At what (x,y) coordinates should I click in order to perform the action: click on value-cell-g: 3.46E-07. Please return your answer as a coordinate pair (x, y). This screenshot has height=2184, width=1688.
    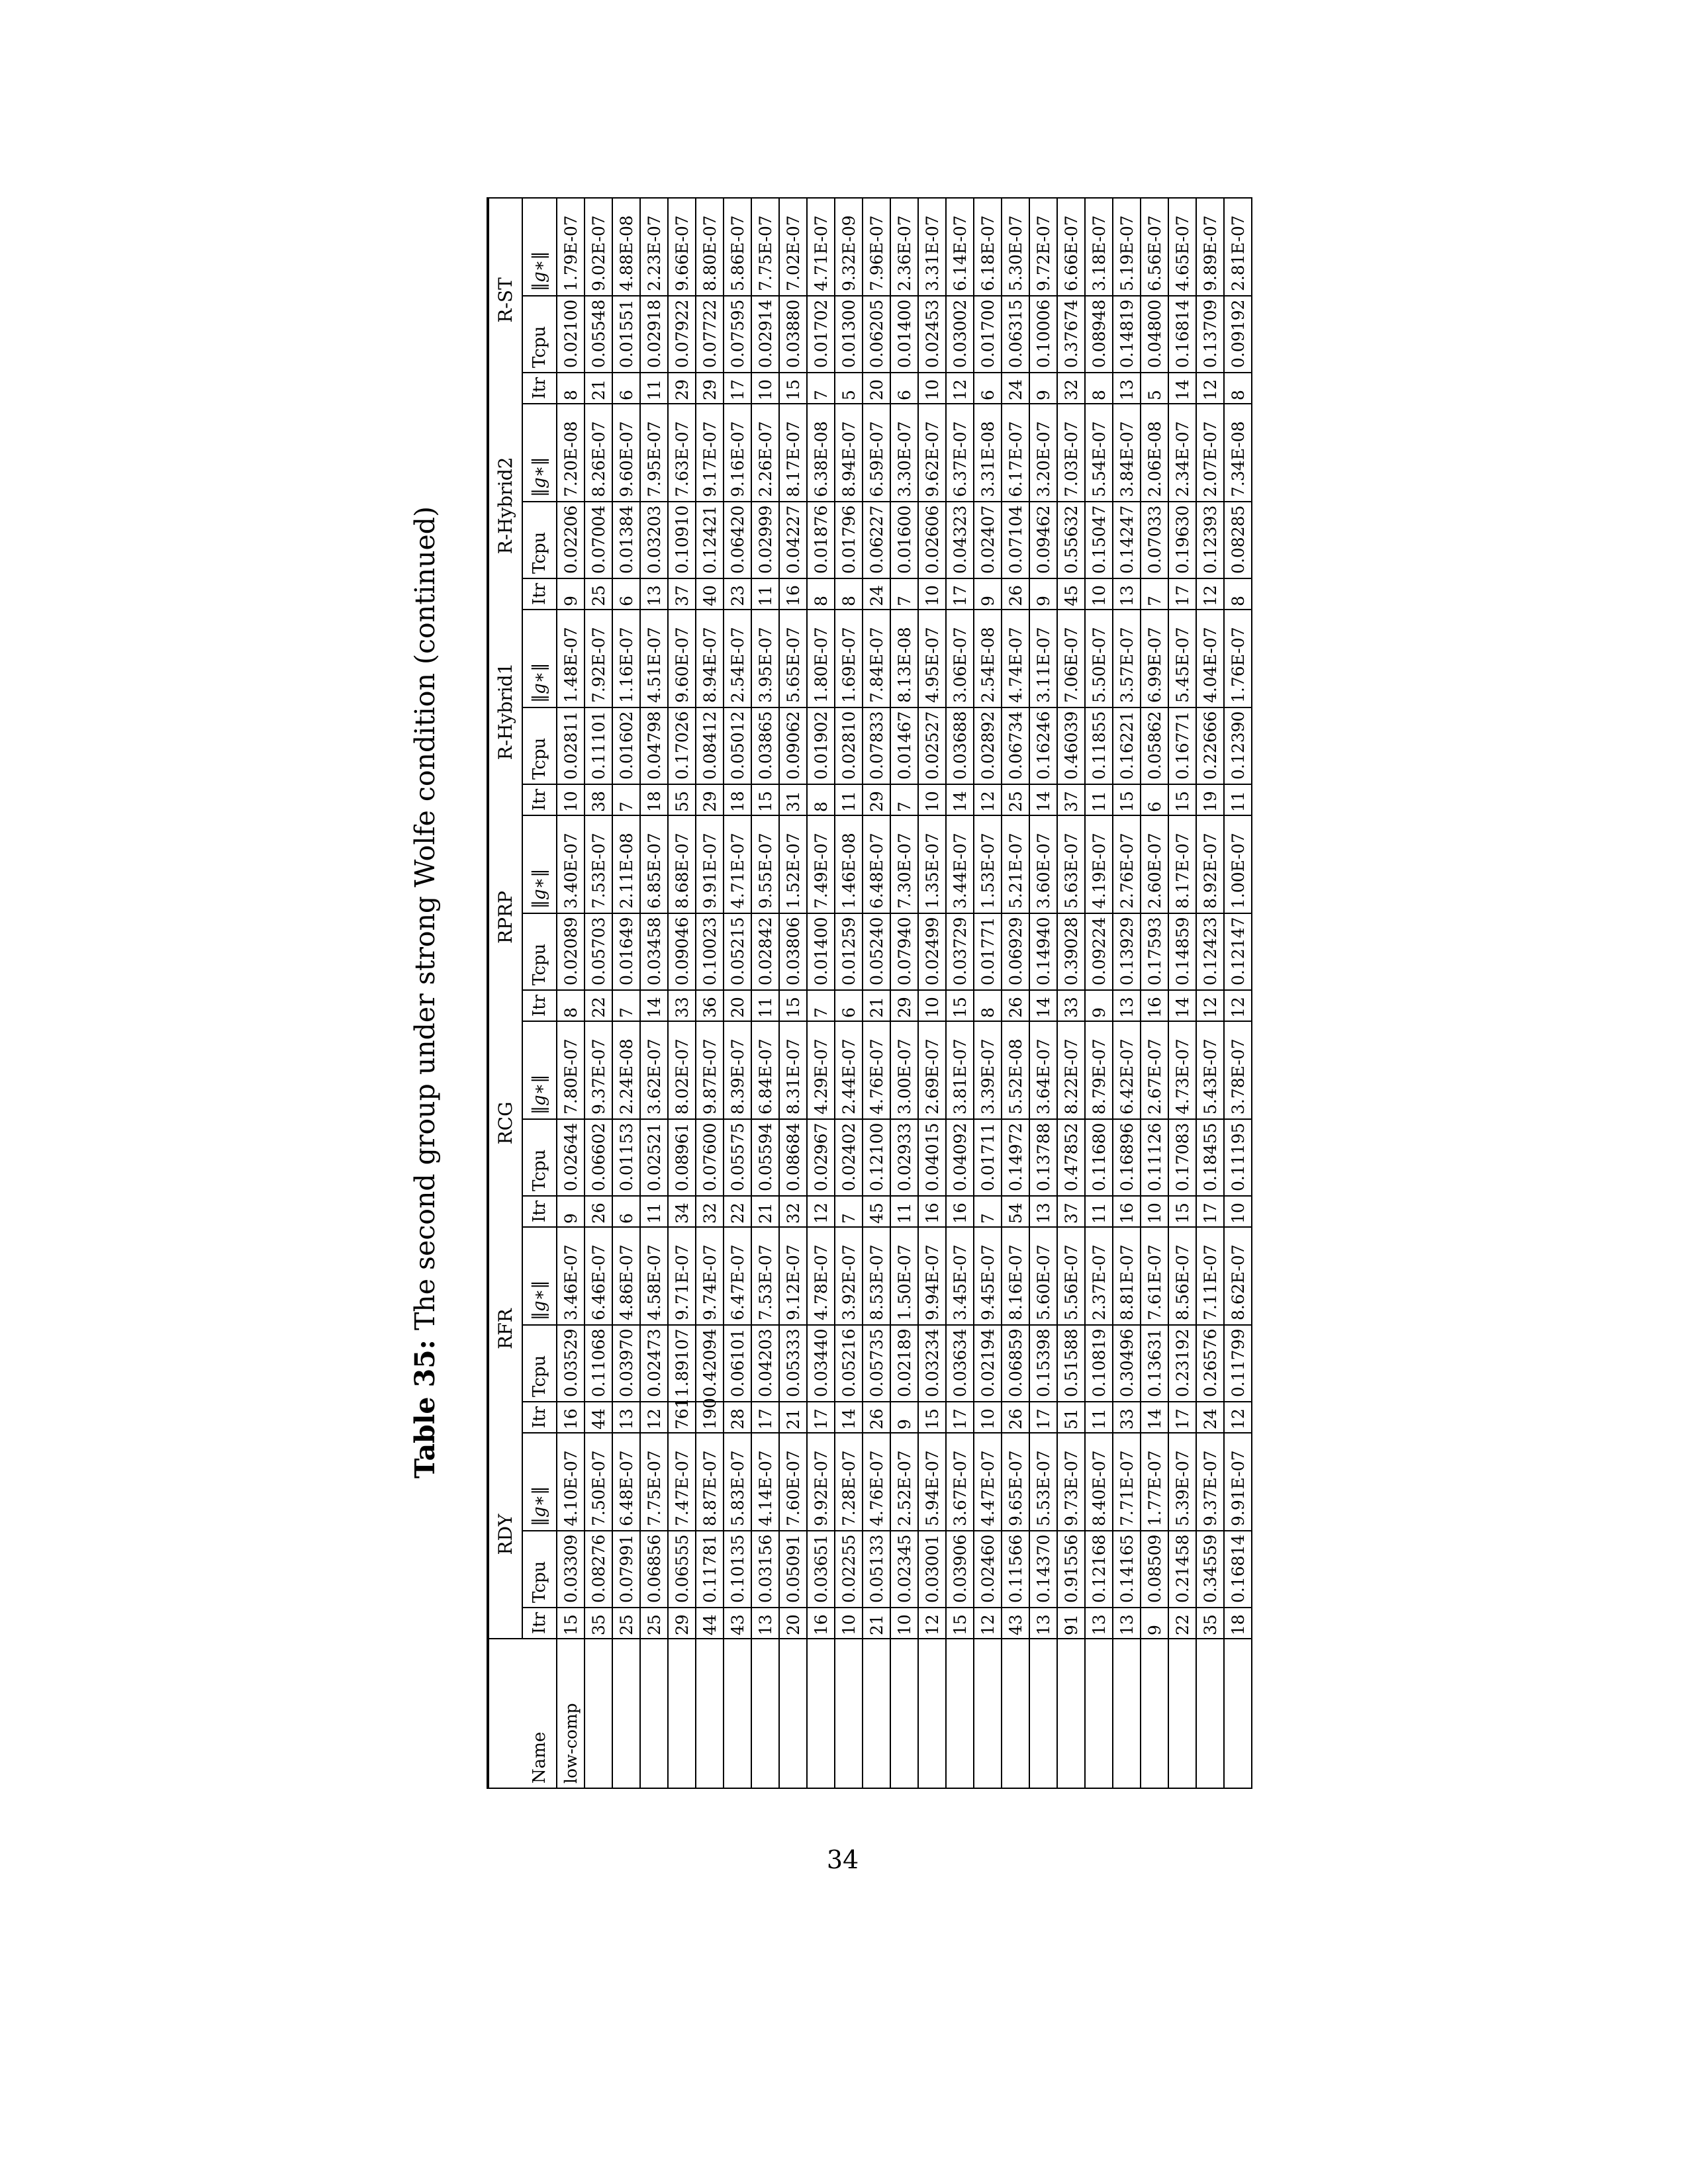
    Looking at the image, I should click on (571, 1275).